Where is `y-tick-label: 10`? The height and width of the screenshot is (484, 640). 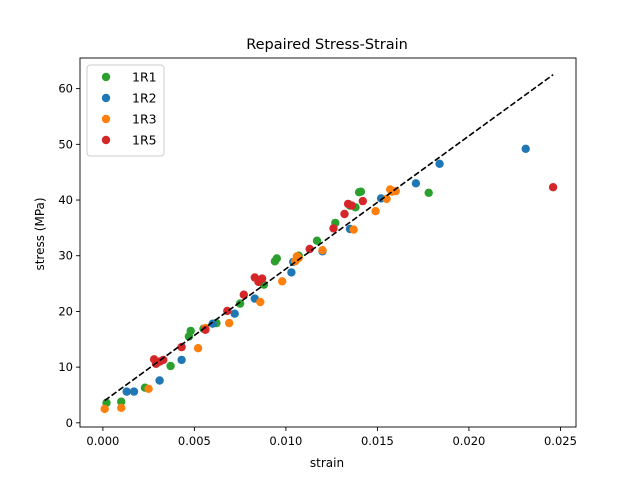 y-tick-label: 10 is located at coordinates (65, 367).